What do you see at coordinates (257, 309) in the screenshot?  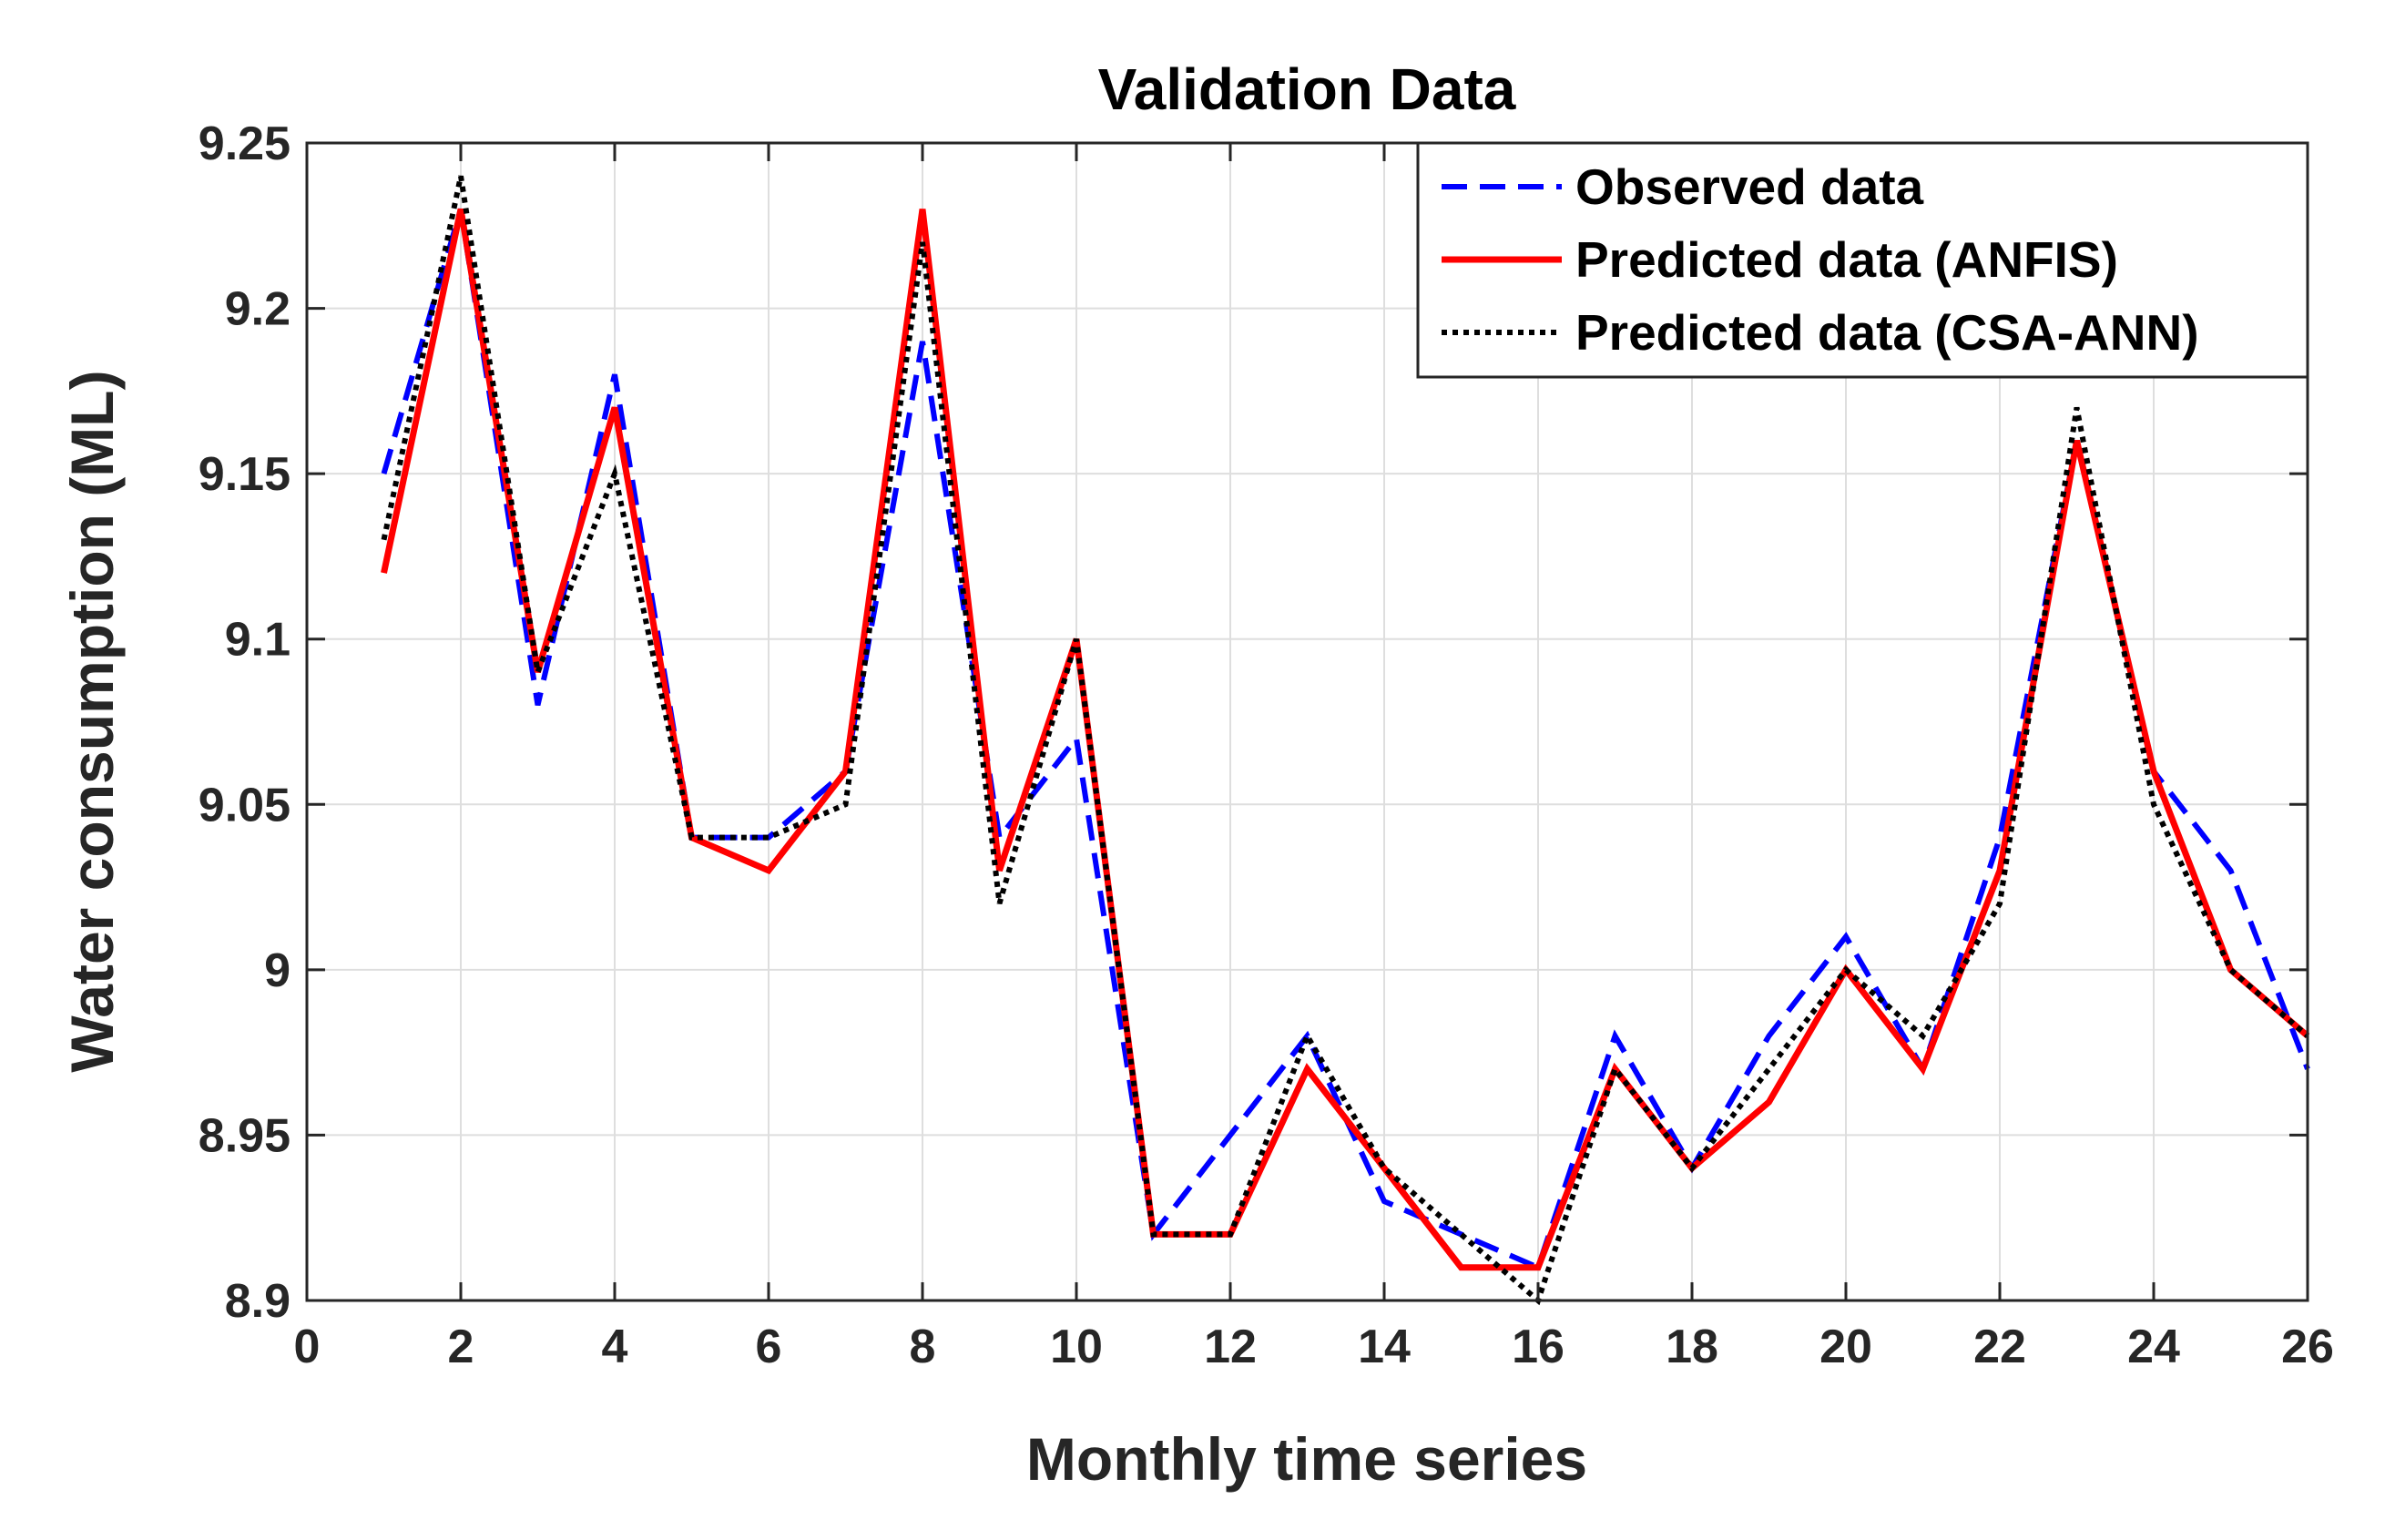 I see `y-tick-label: 9.2` at bounding box center [257, 309].